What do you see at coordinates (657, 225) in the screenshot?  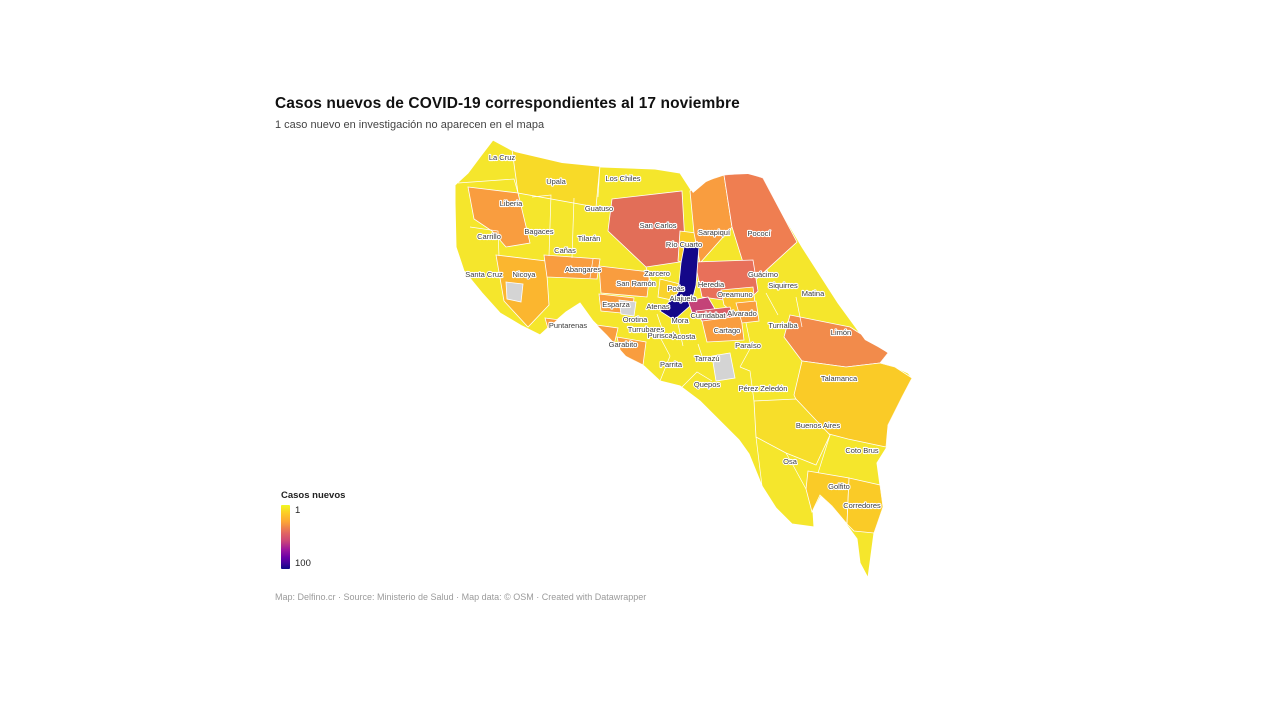 I see `canton-label-san-carlos: San Carlos` at bounding box center [657, 225].